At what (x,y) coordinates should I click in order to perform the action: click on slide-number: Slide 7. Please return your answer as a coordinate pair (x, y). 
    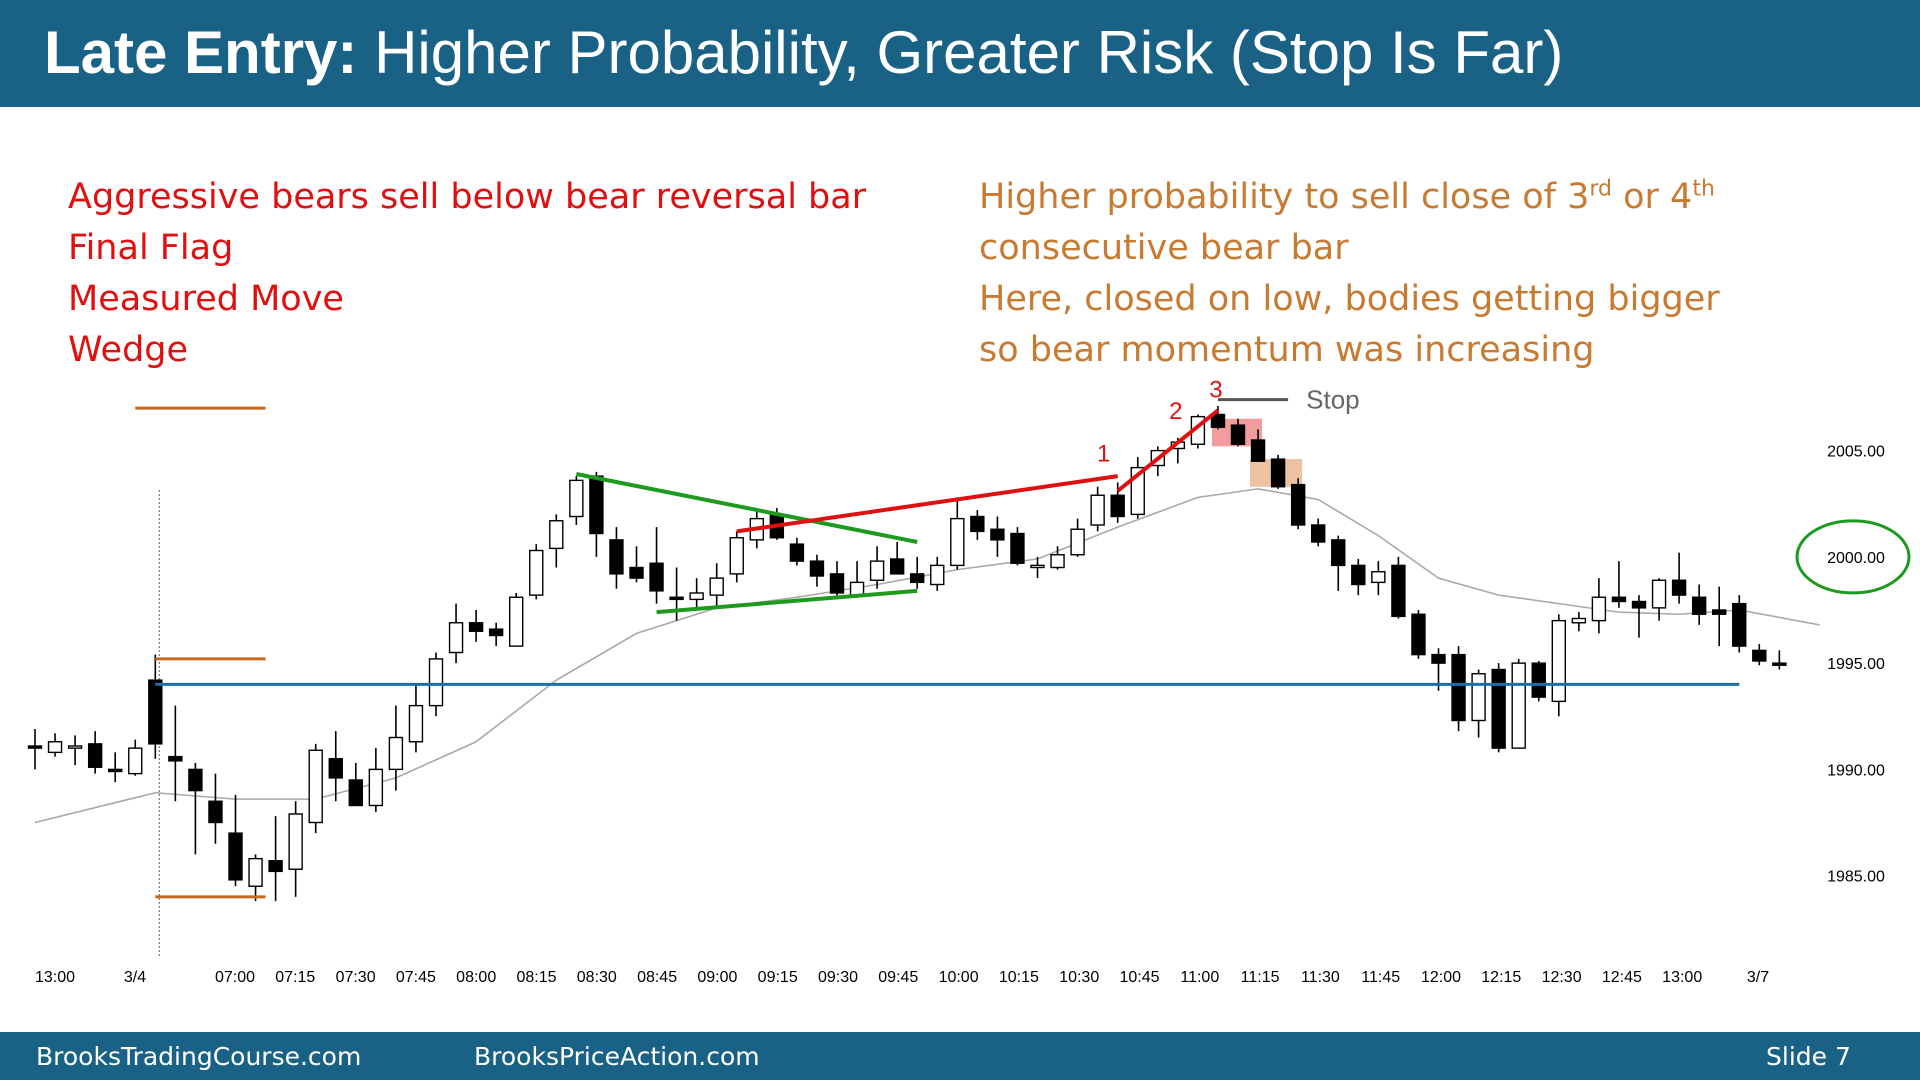
    Looking at the image, I should click on (1808, 1056).